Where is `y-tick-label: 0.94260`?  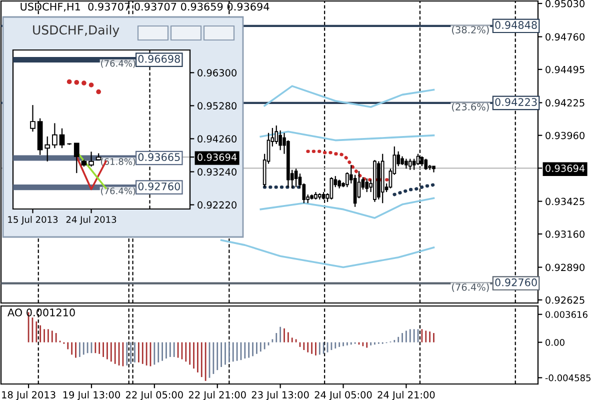
y-tick-label: 0.94260 is located at coordinates (217, 139).